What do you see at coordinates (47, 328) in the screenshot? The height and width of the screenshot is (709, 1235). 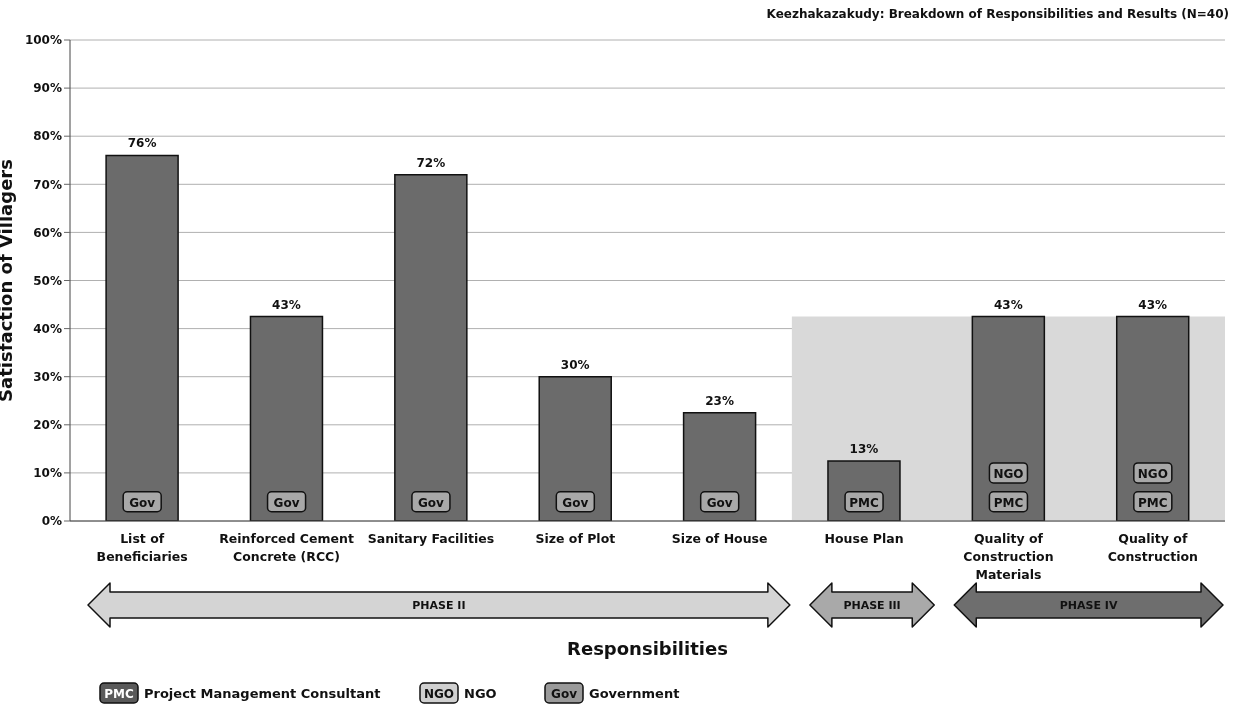 I see `y-tick-label: 40%` at bounding box center [47, 328].